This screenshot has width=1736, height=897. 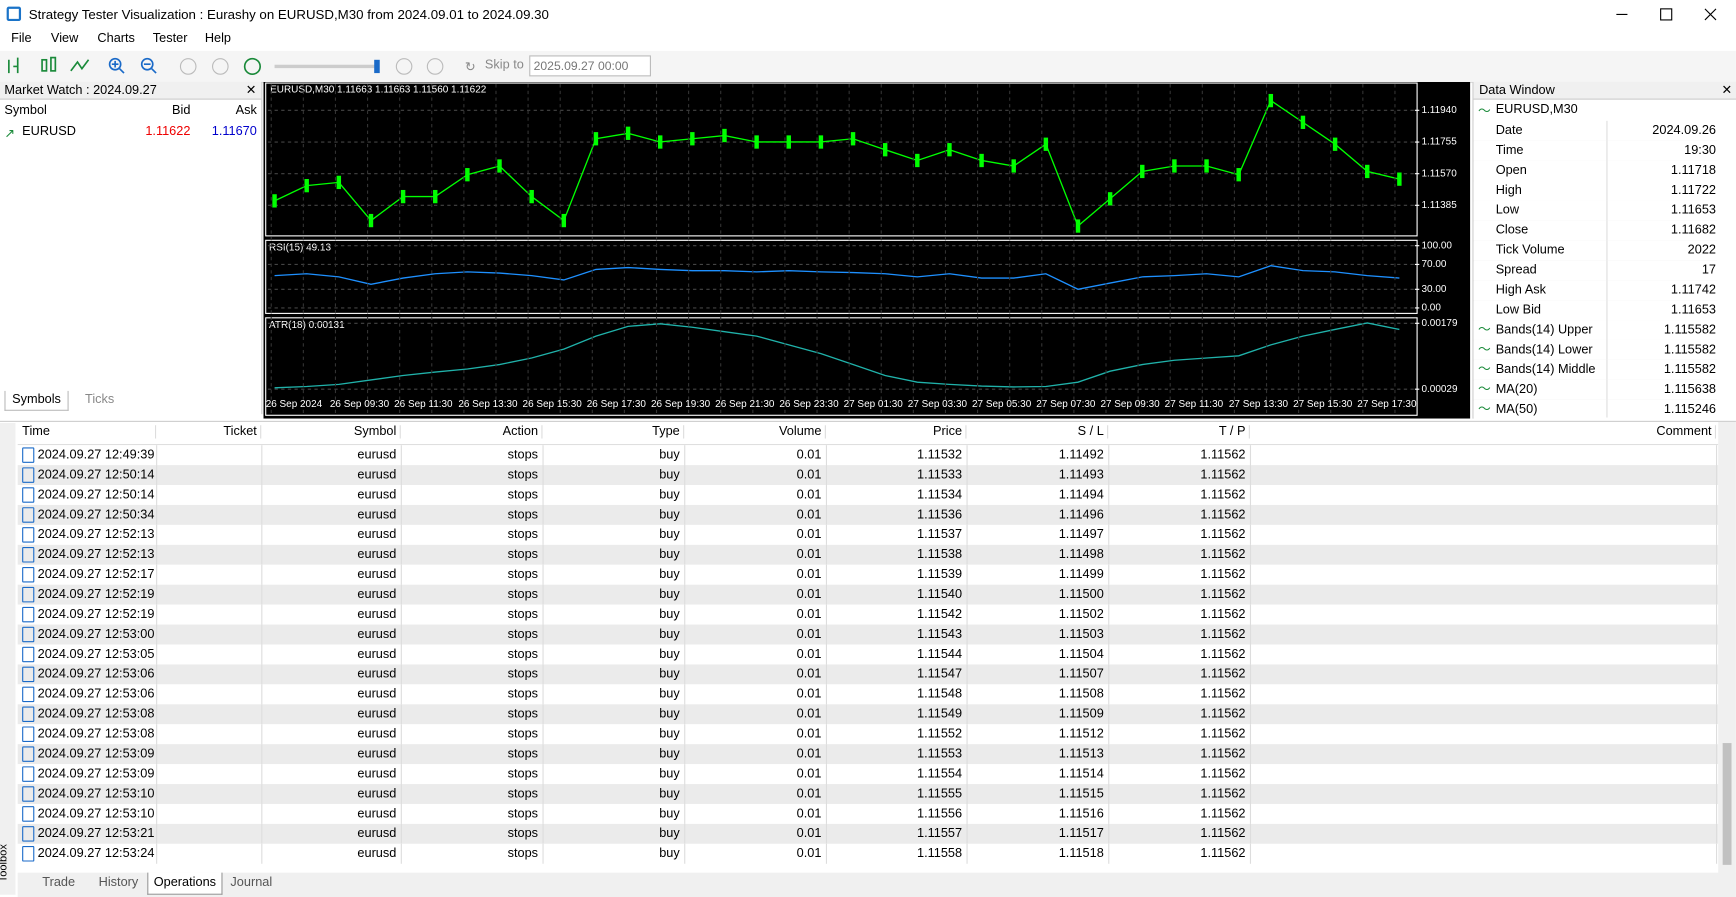 I want to click on cell: 1.11670, so click(x=234, y=132).